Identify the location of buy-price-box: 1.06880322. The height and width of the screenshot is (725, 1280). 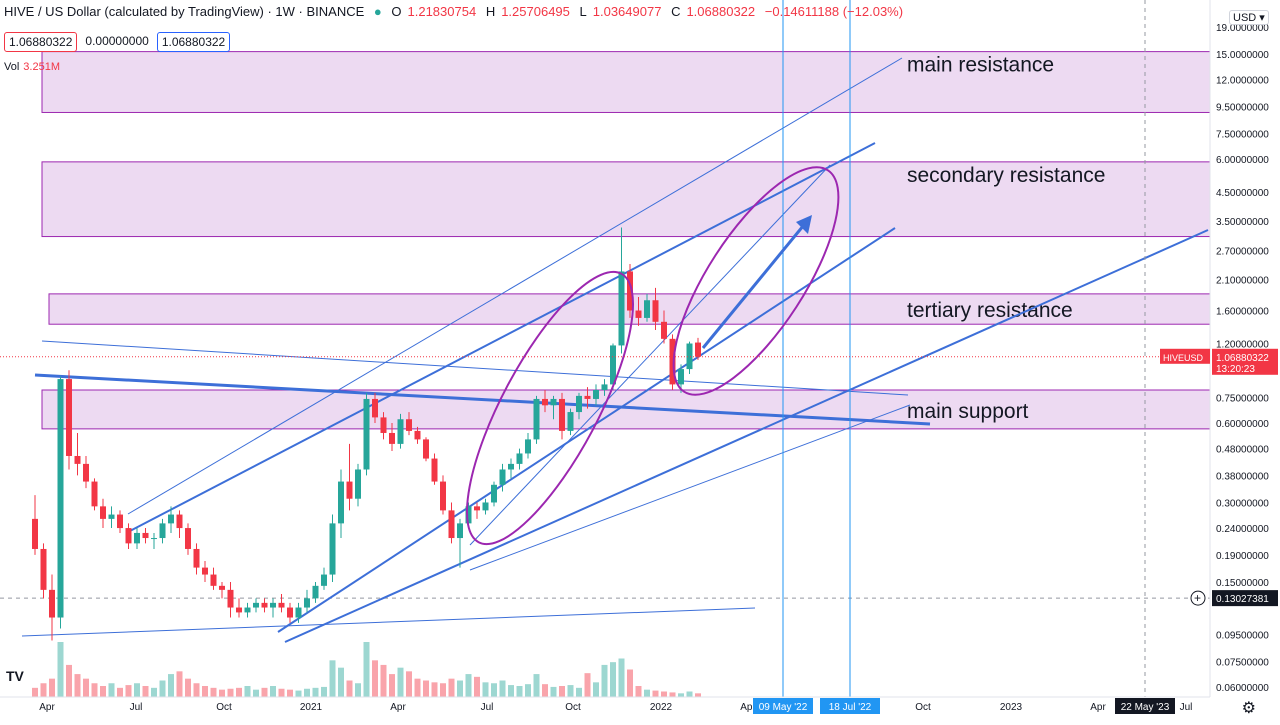
(193, 42).